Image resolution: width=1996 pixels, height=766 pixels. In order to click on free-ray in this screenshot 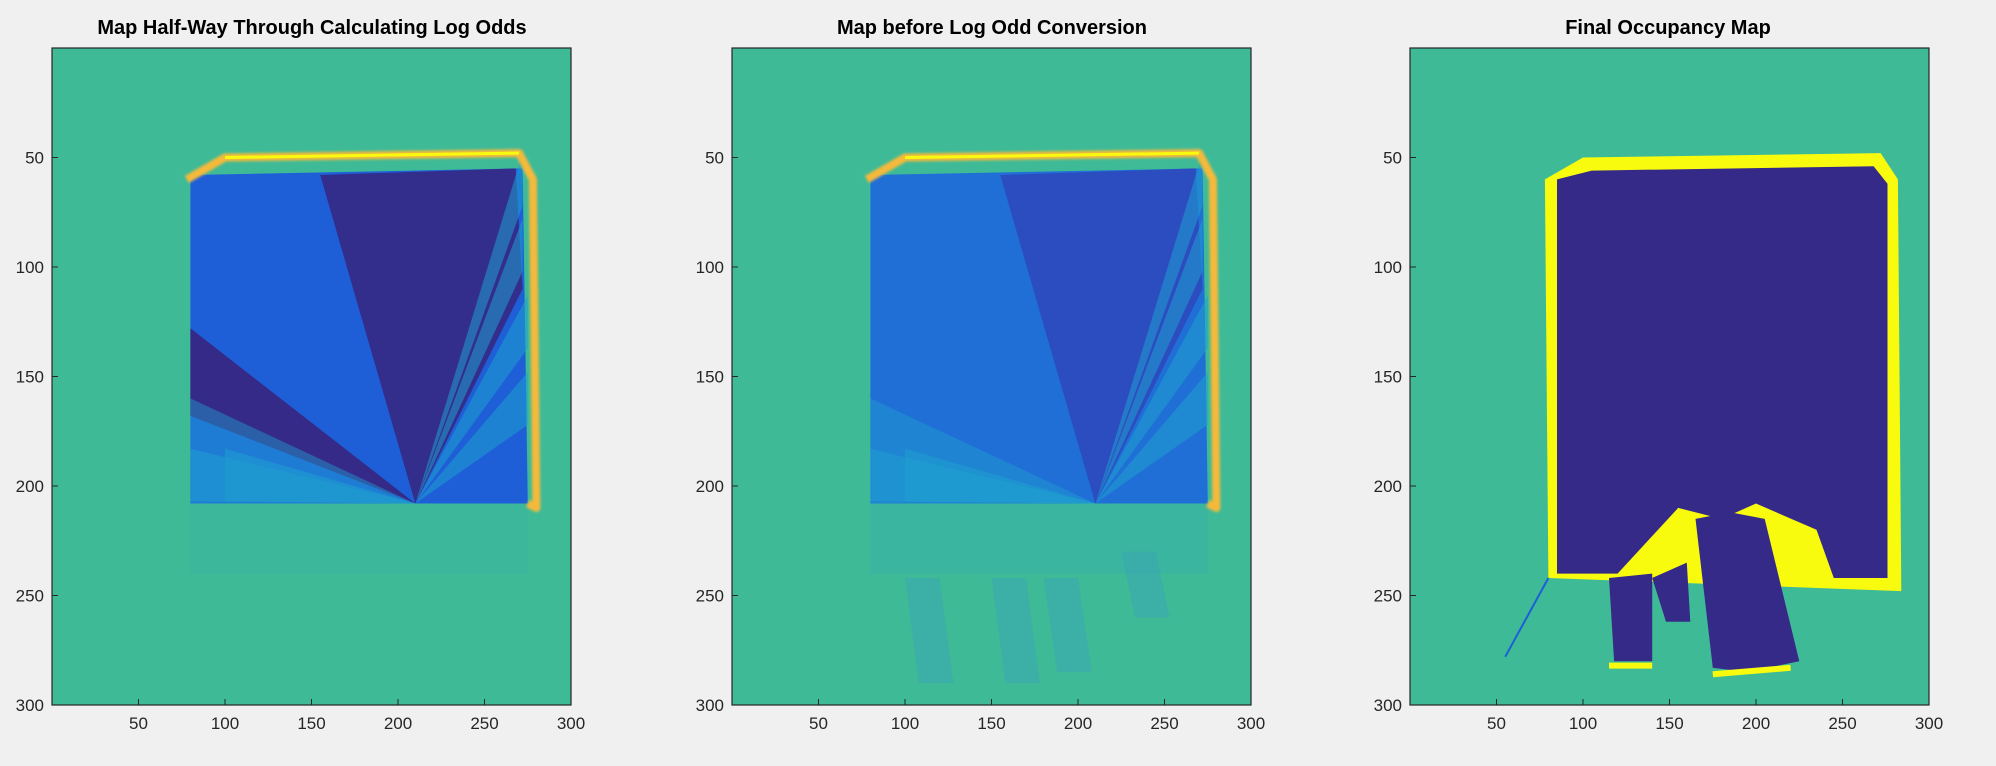, I will do `click(1527, 617)`.